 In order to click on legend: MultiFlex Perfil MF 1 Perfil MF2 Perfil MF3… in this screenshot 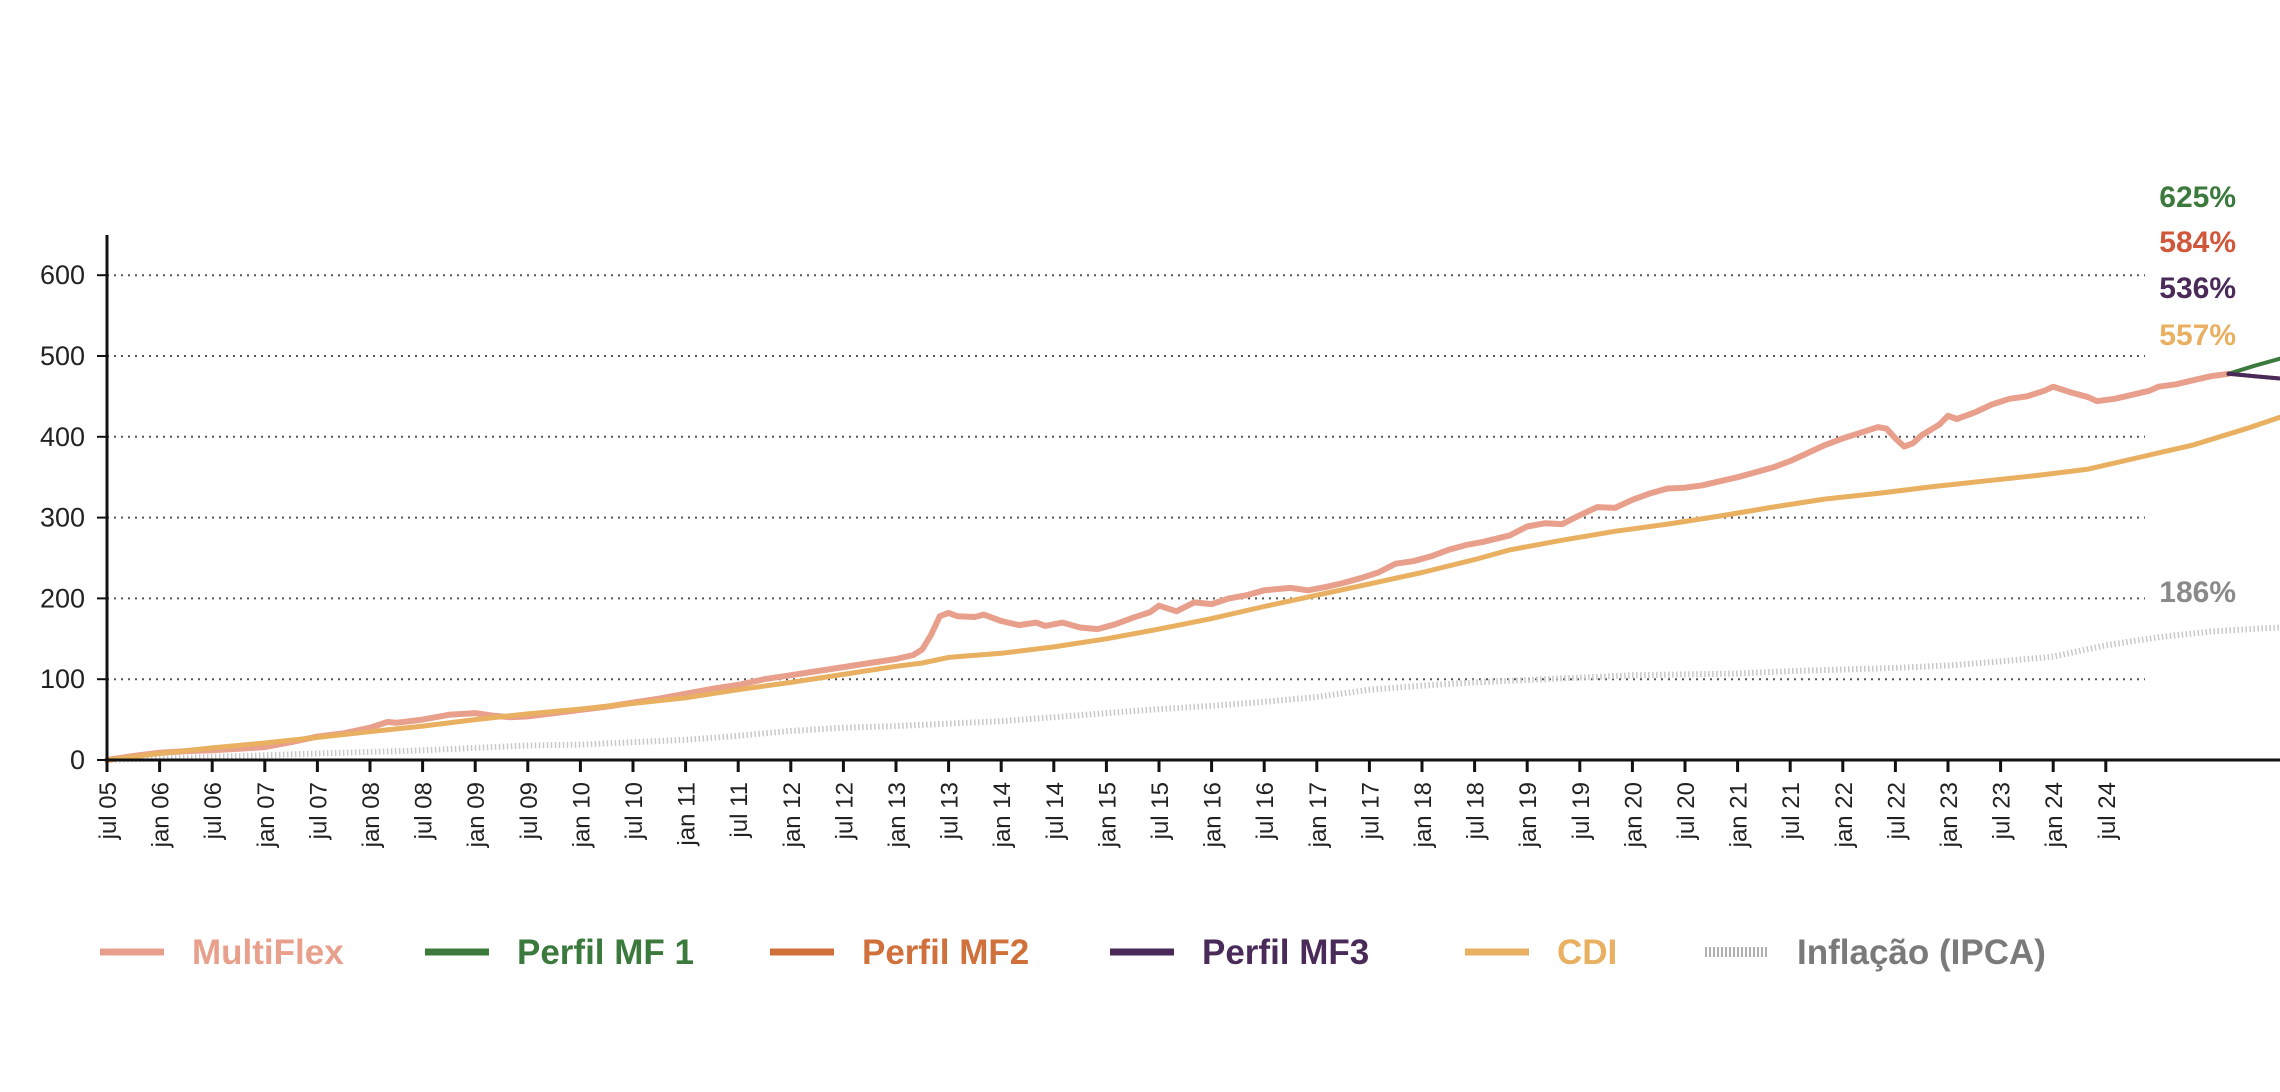, I will do `click(1073, 952)`.